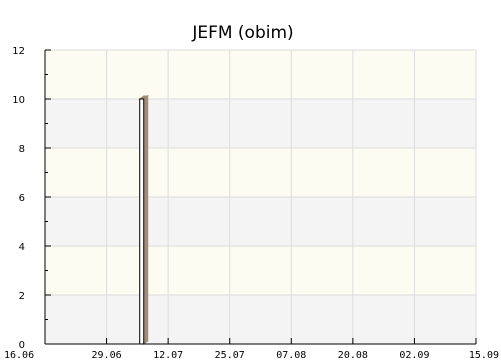 Image resolution: width=501 pixels, height=364 pixels. What do you see at coordinates (18, 51) in the screenshot?
I see `y-tick-label: 12` at bounding box center [18, 51].